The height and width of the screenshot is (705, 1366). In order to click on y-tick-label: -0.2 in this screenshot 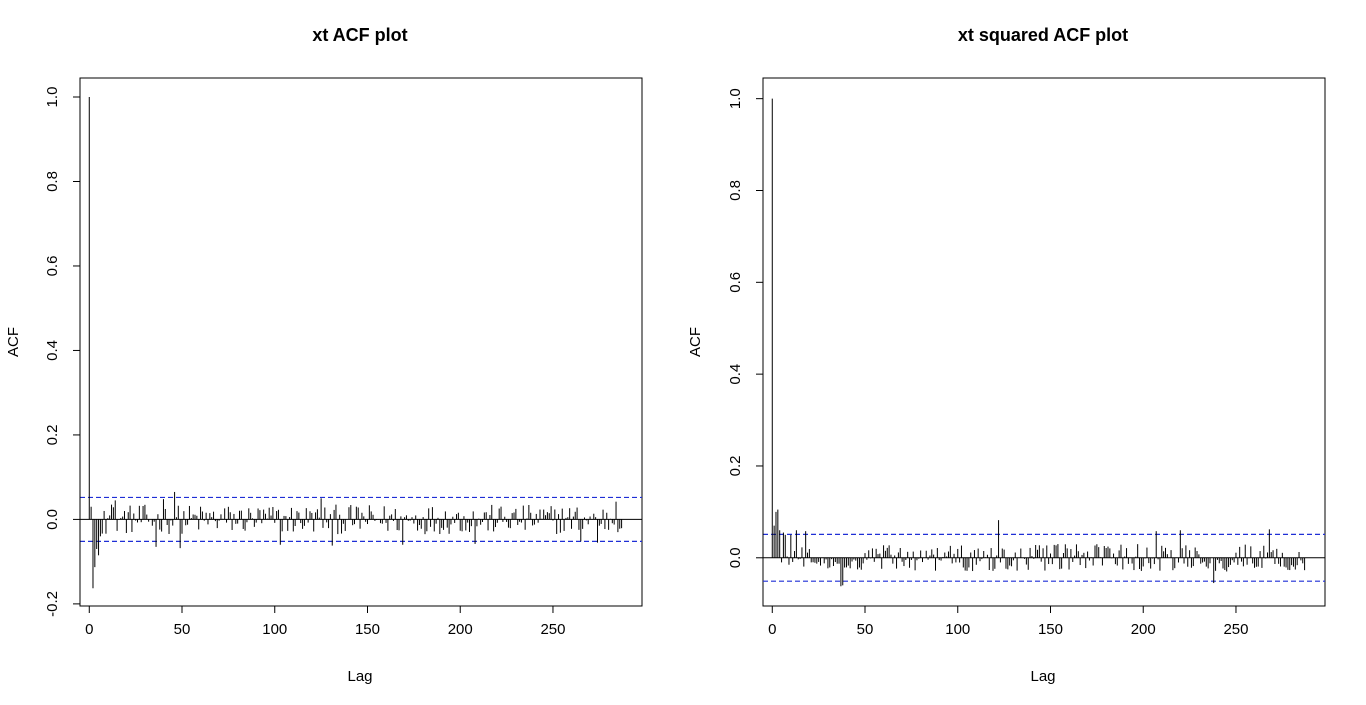, I will do `click(52, 604)`.